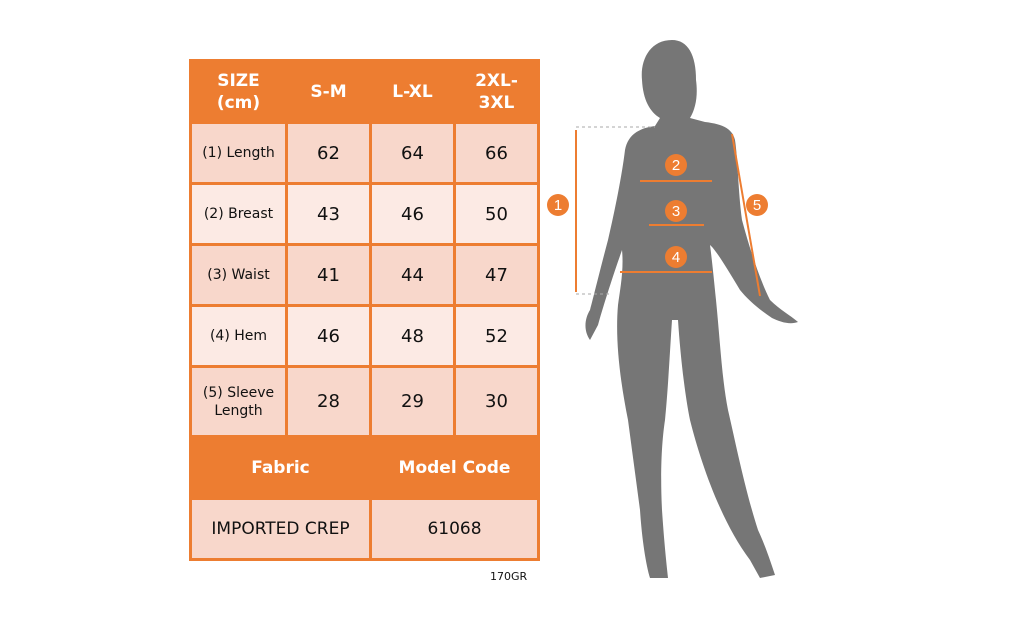  I want to click on table-row: (5) Sleeve Length 28 29 30, so click(364, 401).